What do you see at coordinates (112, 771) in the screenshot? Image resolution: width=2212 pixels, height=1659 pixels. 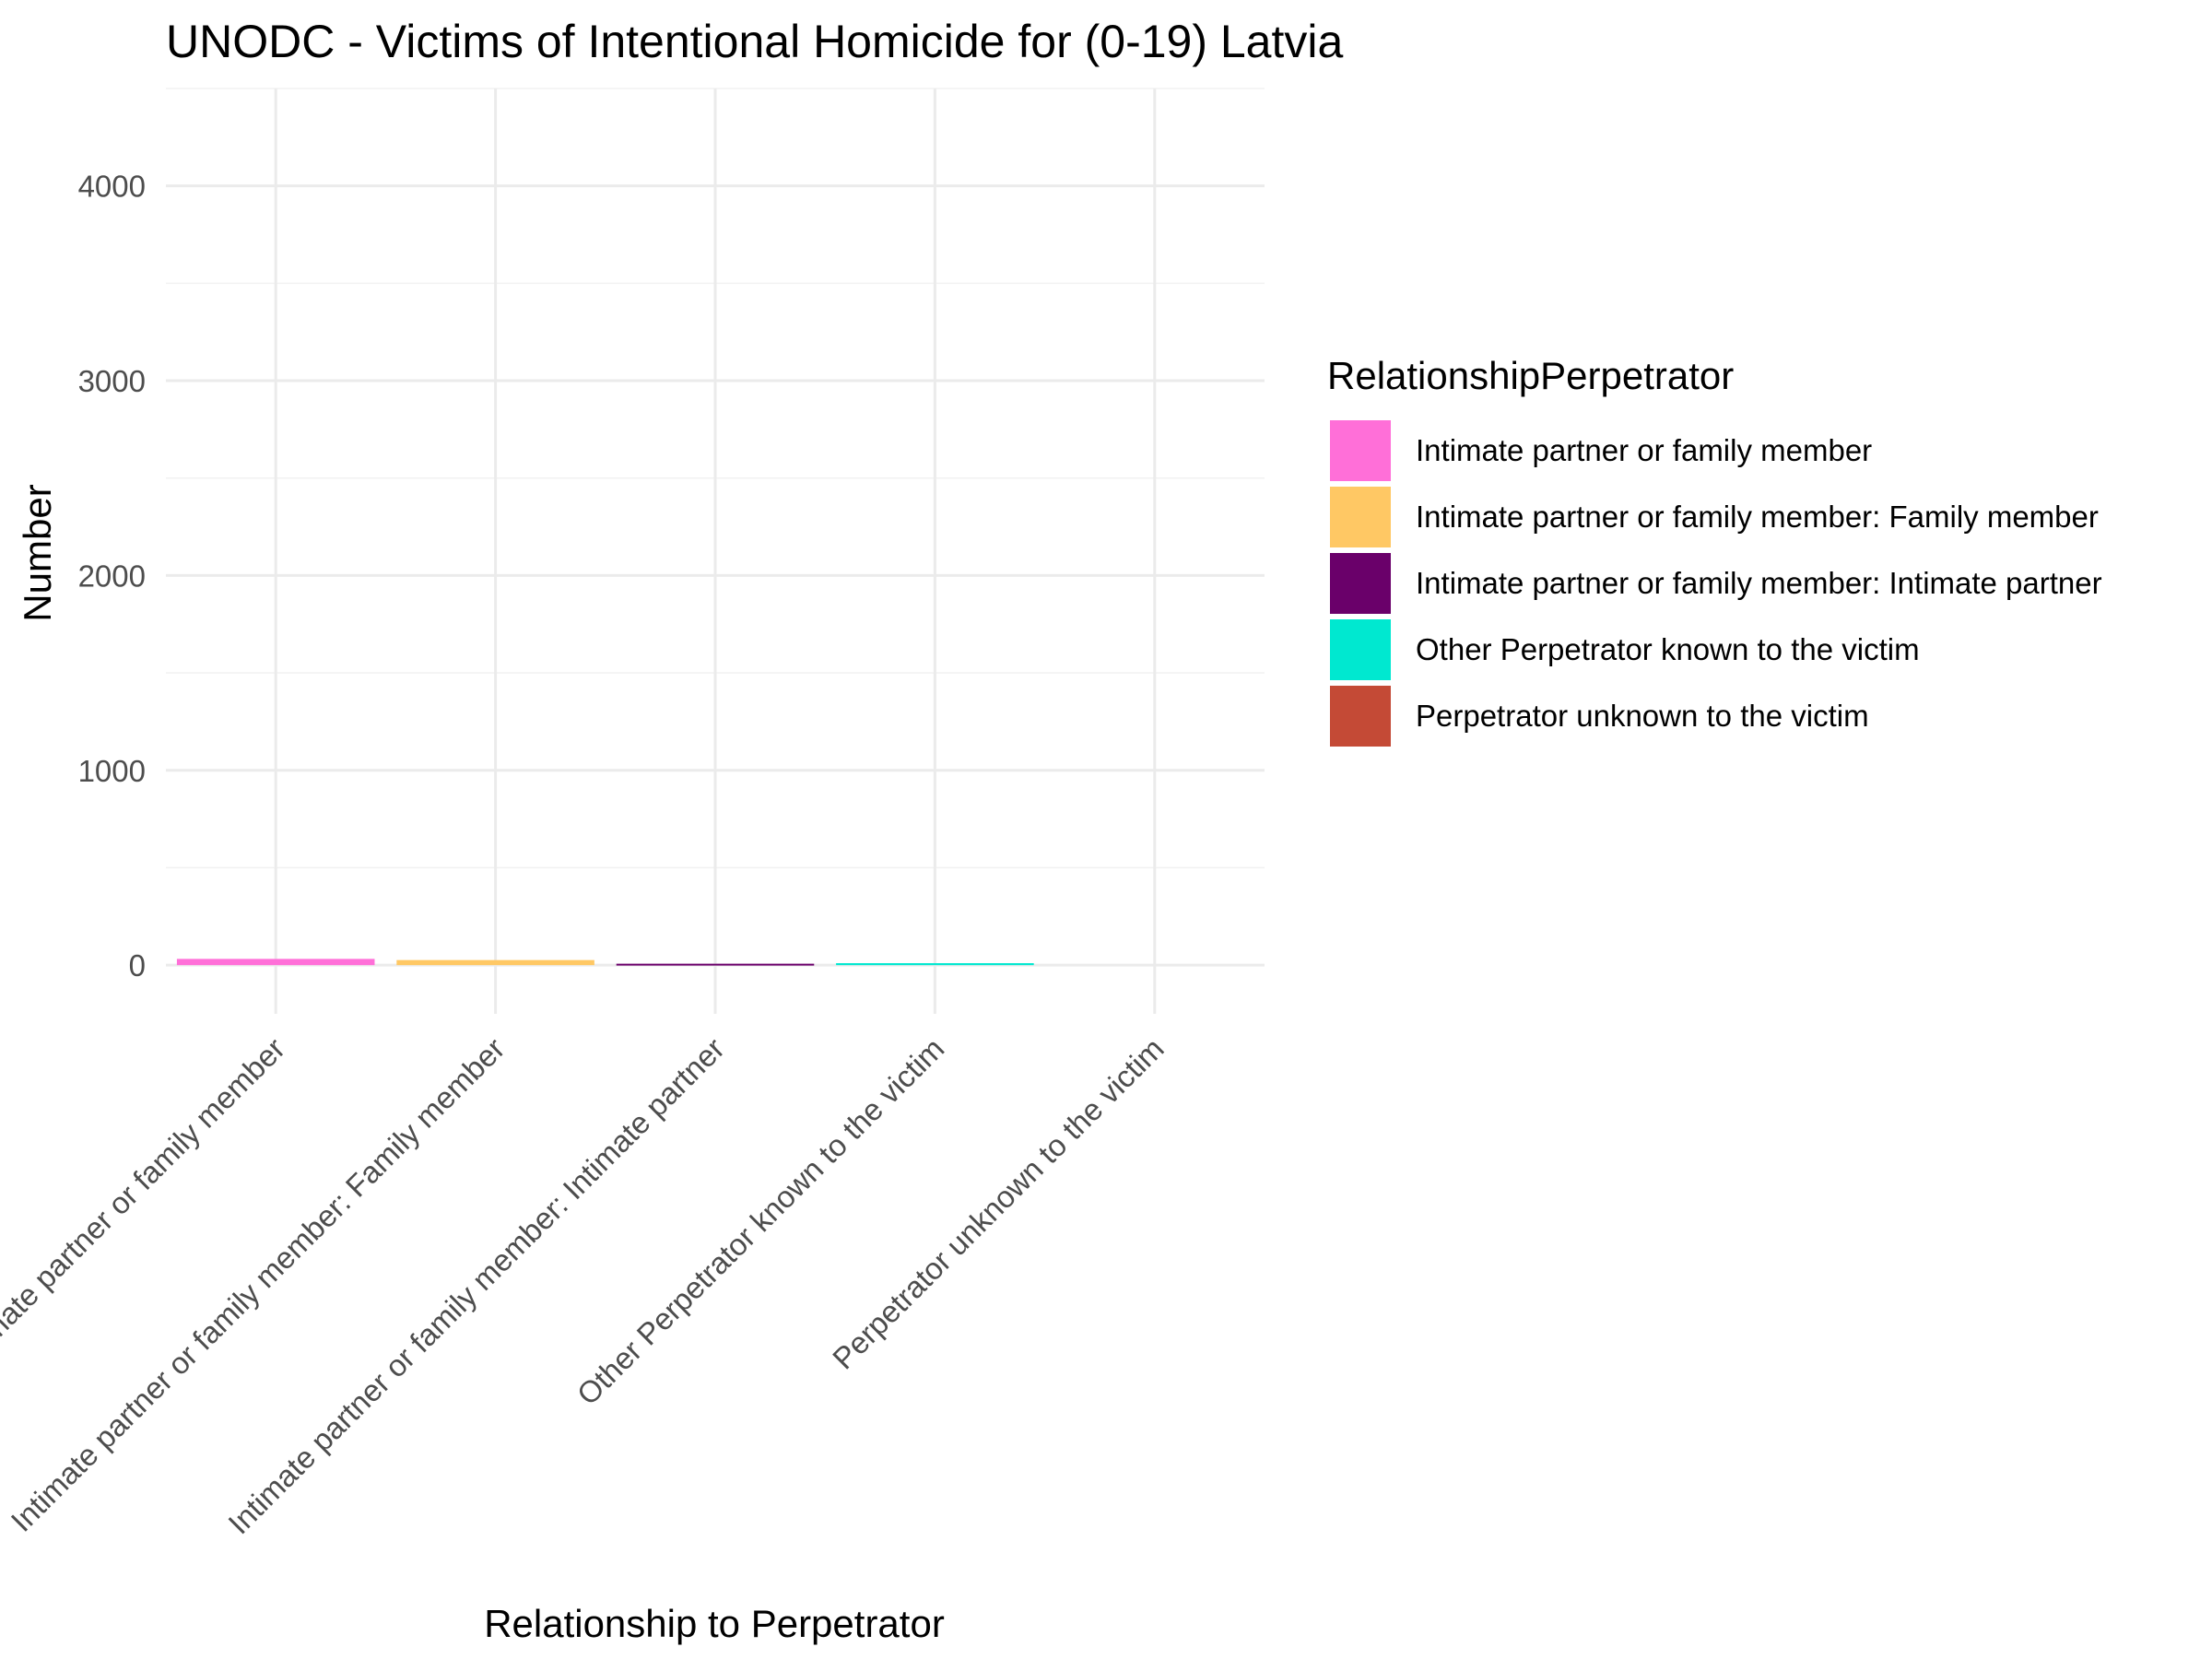 I see `y-tick-label: 1000` at bounding box center [112, 771].